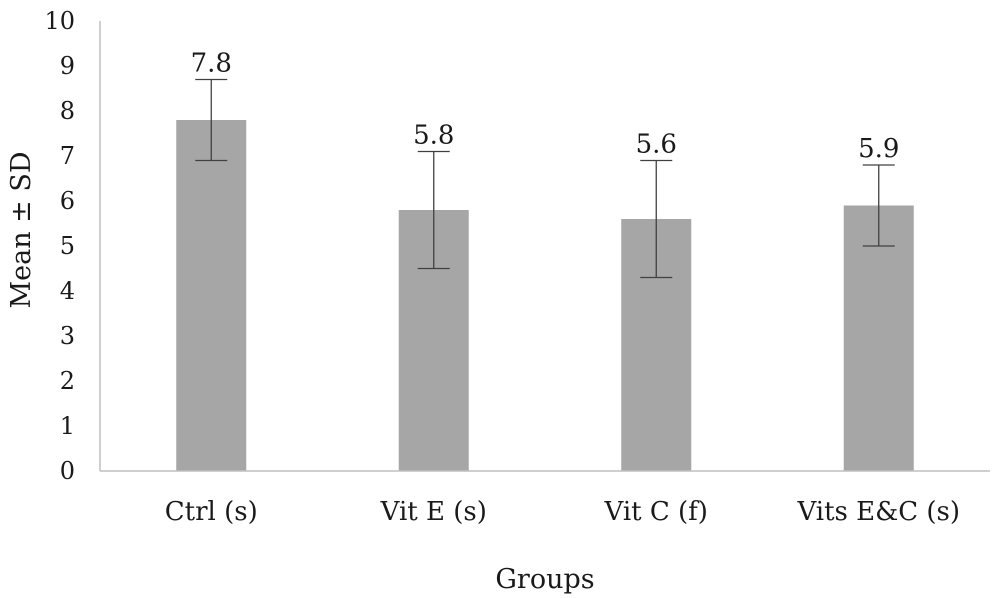 Image resolution: width=1000 pixels, height=598 pixels. I want to click on y-tick-label: 10, so click(59, 21).